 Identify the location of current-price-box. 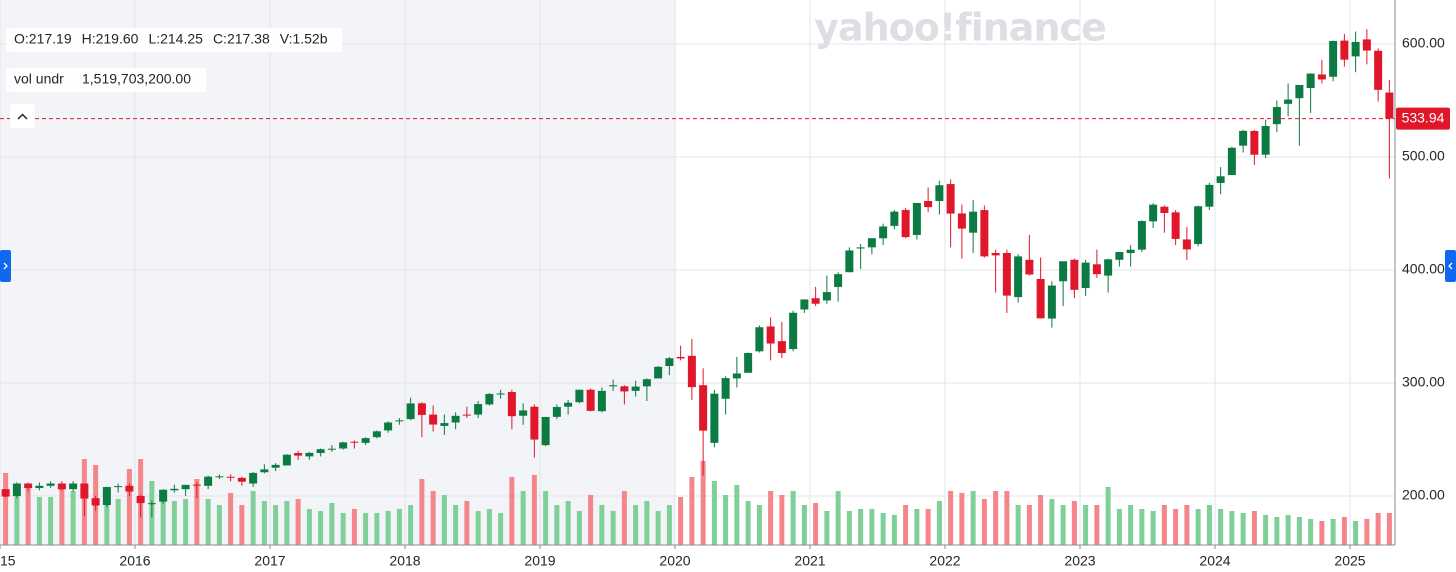
(1423, 118).